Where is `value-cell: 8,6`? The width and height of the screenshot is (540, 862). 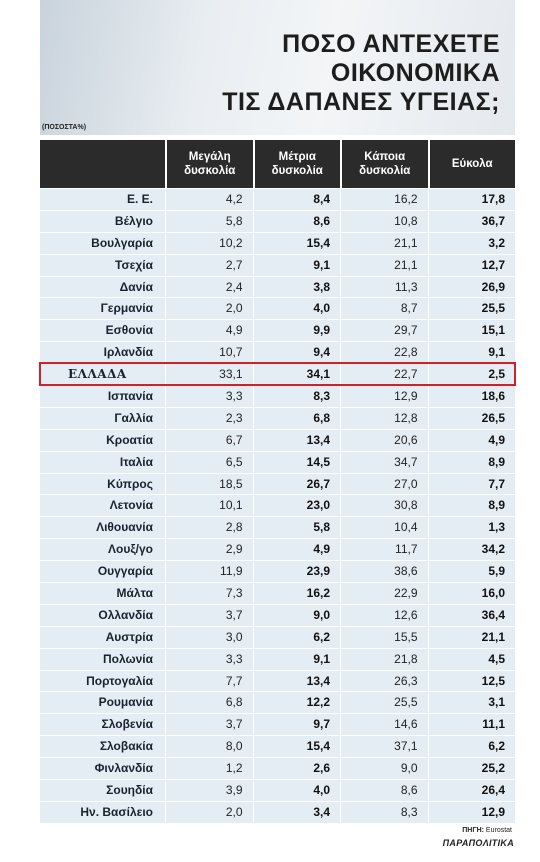
value-cell: 8,6 is located at coordinates (384, 790).